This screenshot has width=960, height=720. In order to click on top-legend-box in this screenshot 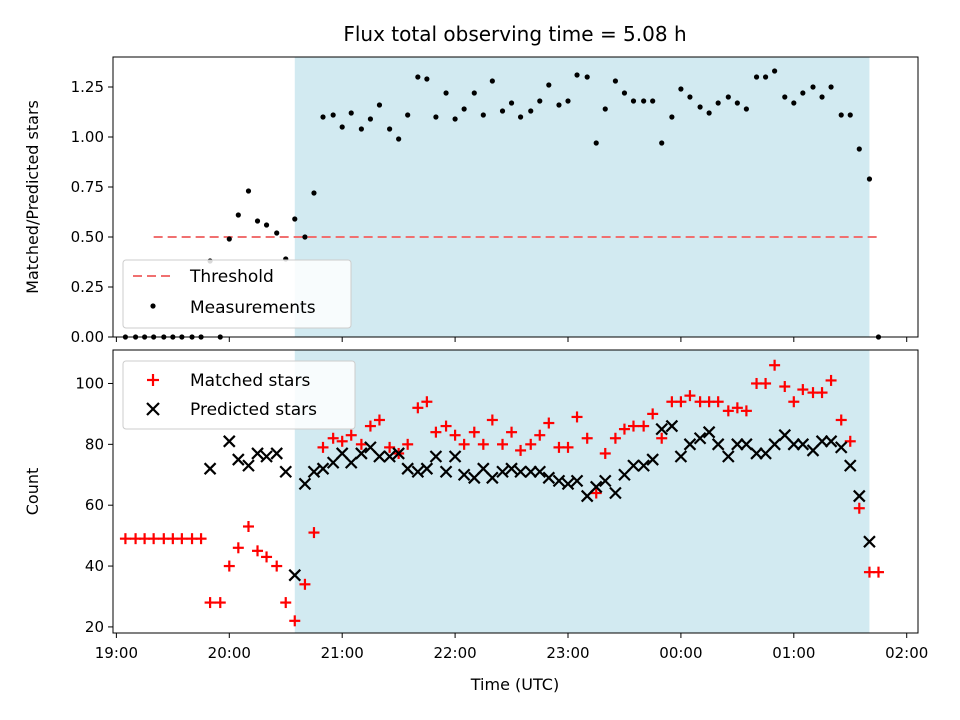, I will do `click(237, 294)`.